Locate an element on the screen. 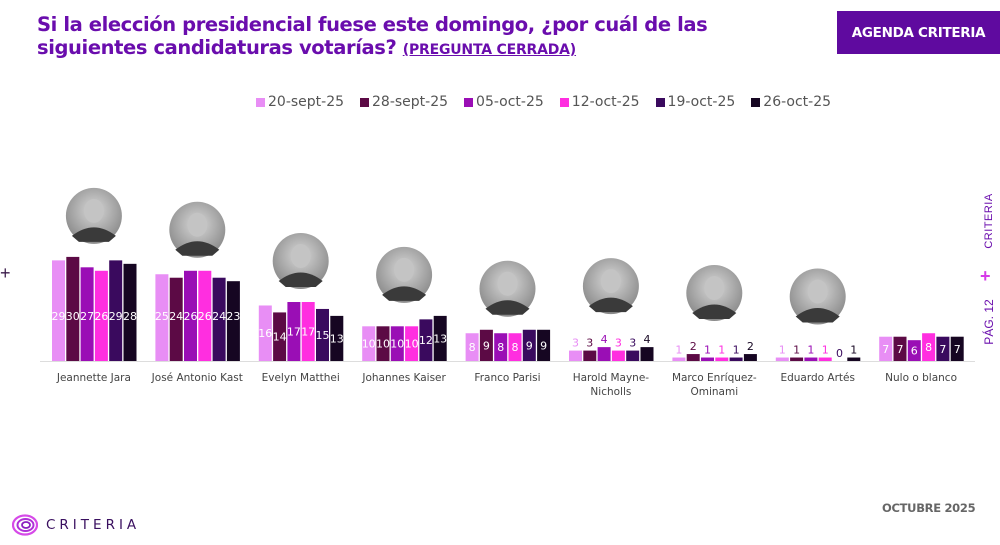 This screenshot has height=545, width=1000. bar-group: 25 24 26 26 24 23 is located at coordinates (197, 315).